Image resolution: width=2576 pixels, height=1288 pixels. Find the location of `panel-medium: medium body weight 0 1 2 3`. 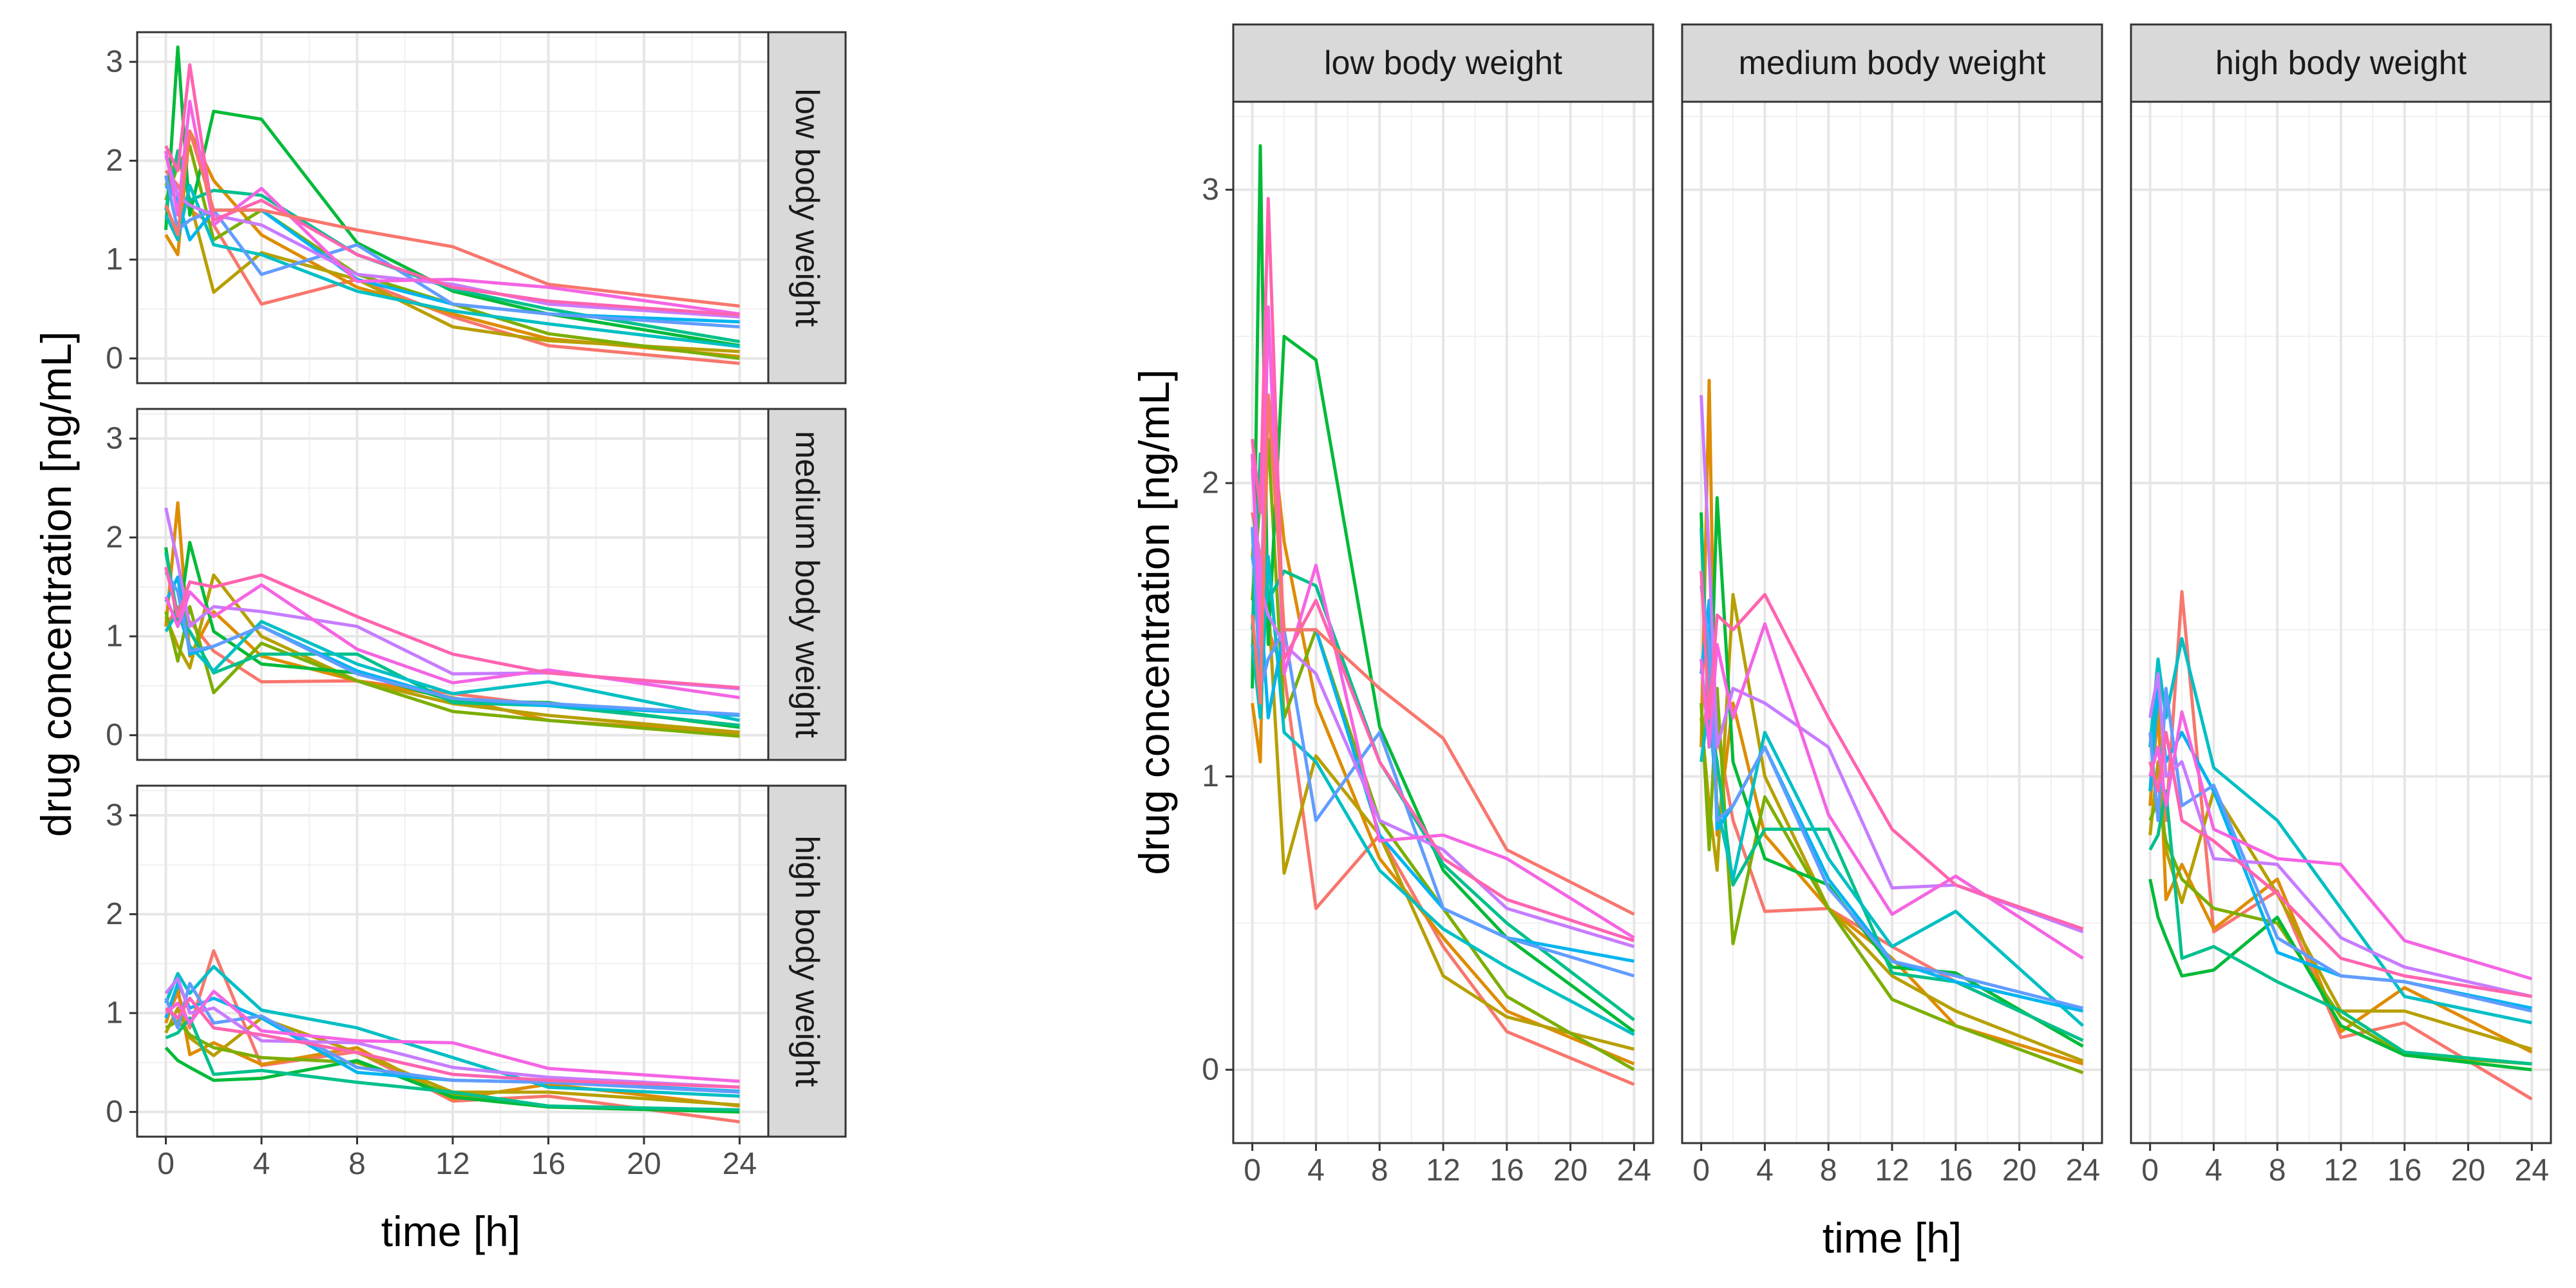

panel-medium: medium body weight 0 1 2 3 is located at coordinates (477, 585).